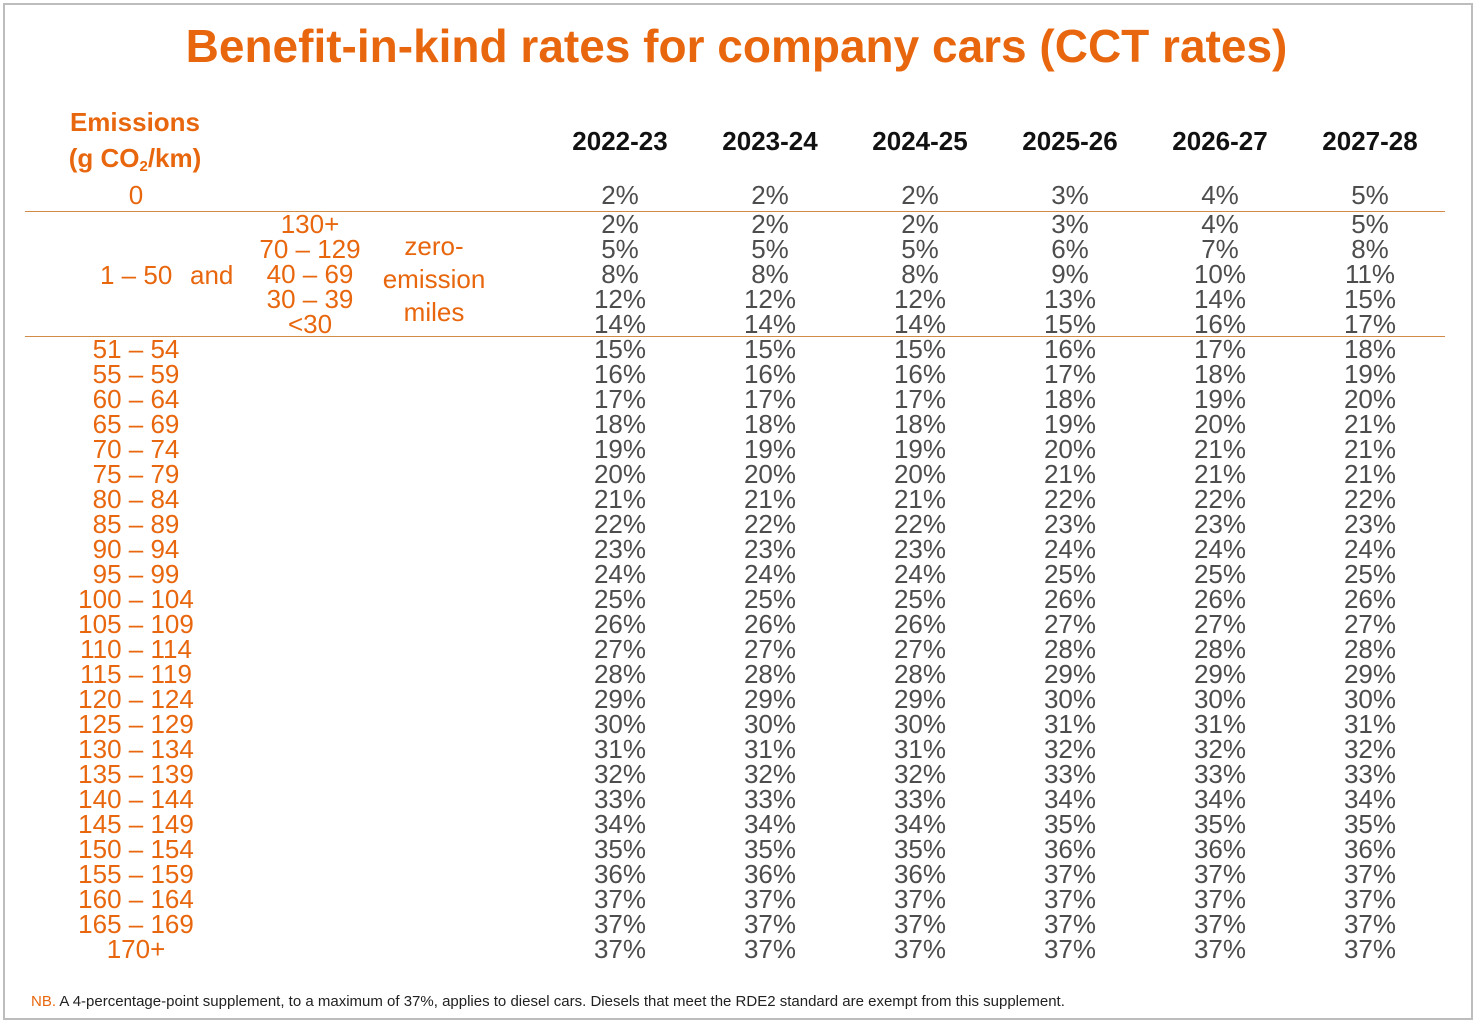 Image resolution: width=1480 pixels, height=1027 pixels. I want to click on band-label: 55 – 59, so click(136, 374).